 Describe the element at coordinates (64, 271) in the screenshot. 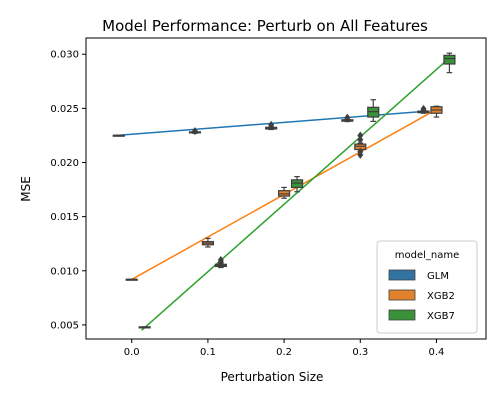

I see `y-tick-label-1: 0.010` at that location.